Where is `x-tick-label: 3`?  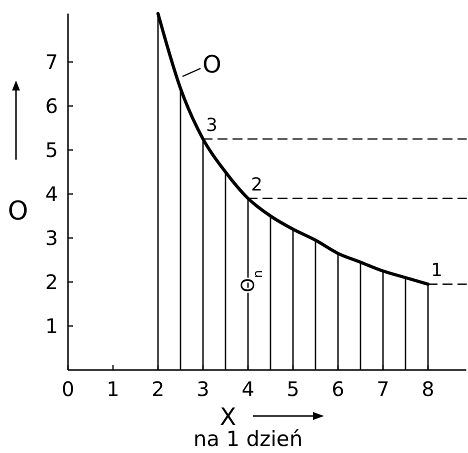
x-tick-label: 3 is located at coordinates (203, 389).